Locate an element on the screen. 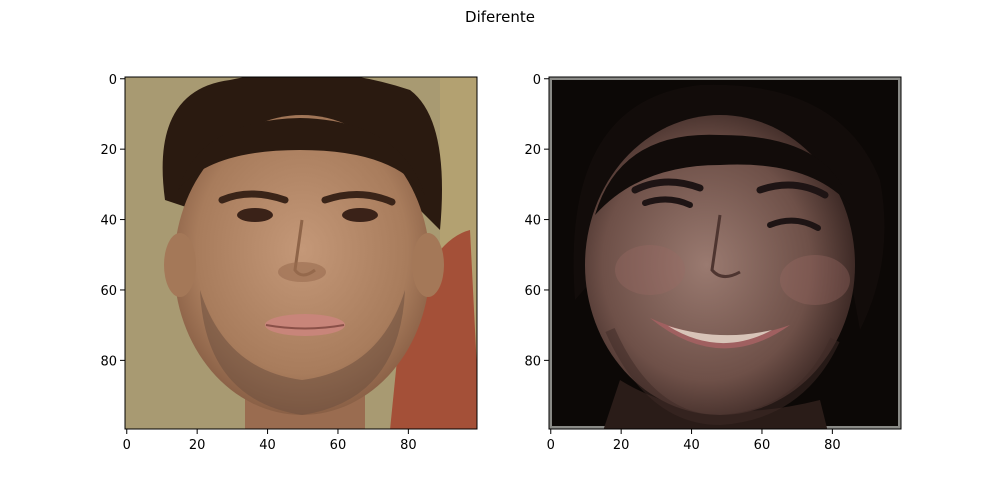 The image size is (1000, 500). right-ytick-label: 0 is located at coordinates (537, 80).